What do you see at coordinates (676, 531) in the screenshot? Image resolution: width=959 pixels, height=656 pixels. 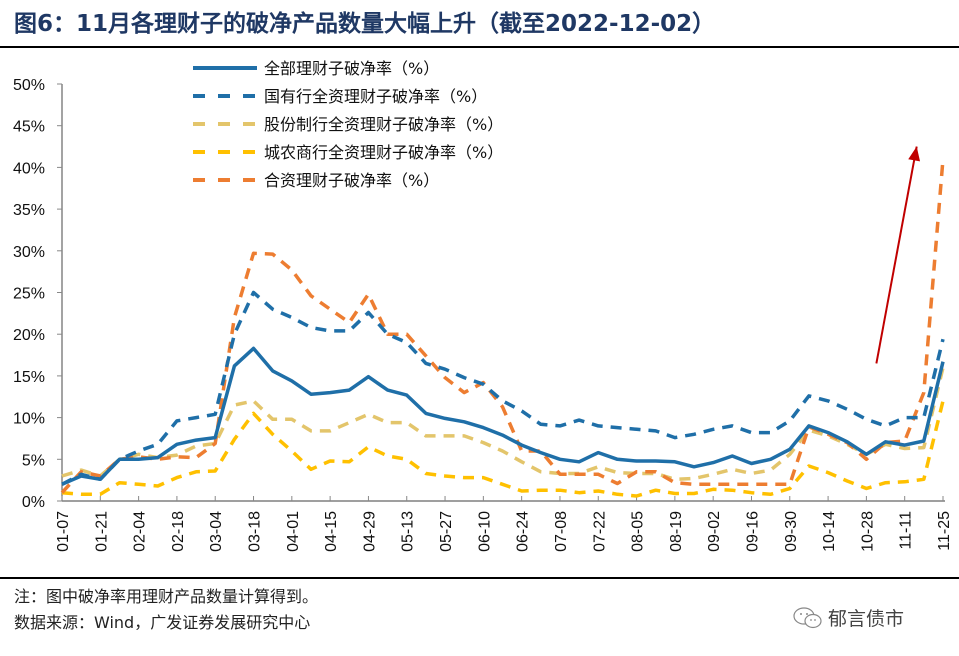 I see `x-tick-label: 08-19` at bounding box center [676, 531].